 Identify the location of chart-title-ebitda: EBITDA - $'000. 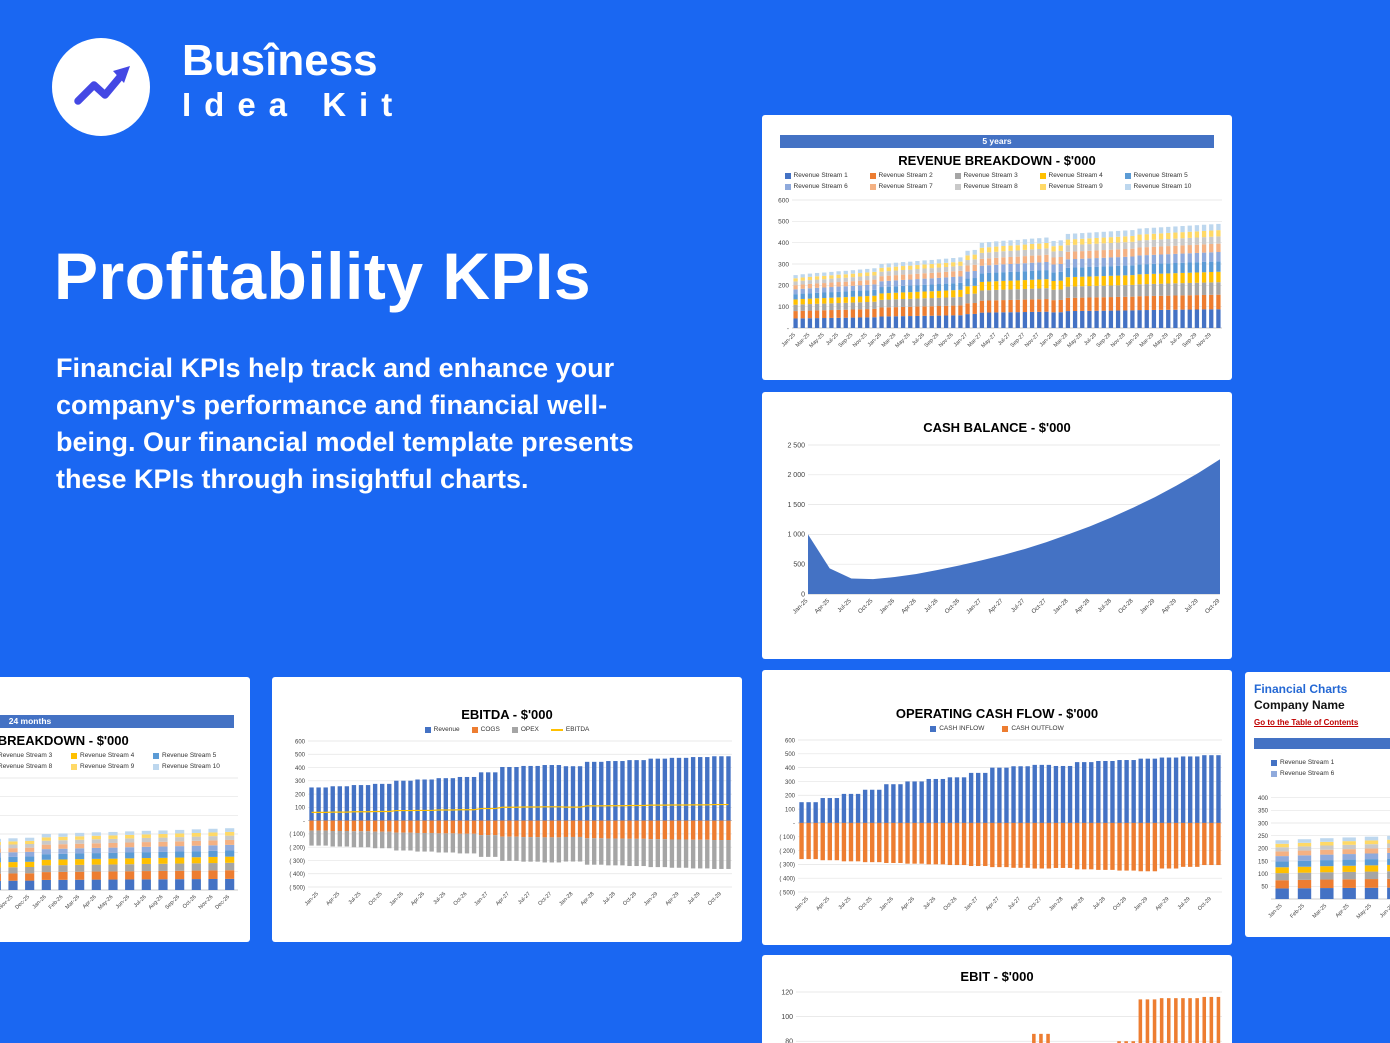
(507, 714).